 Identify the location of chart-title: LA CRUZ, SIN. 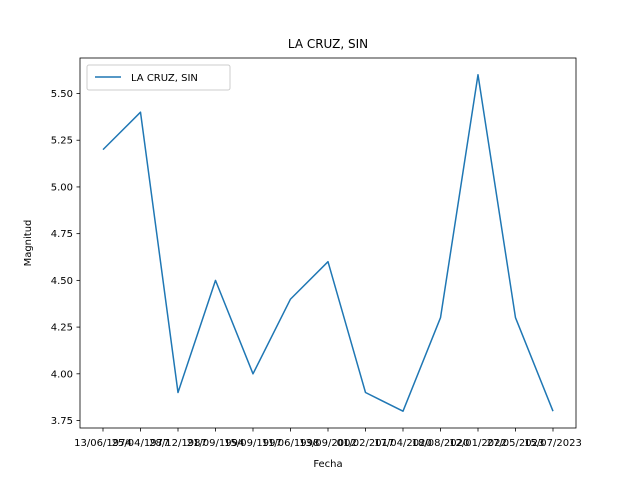
(328, 44).